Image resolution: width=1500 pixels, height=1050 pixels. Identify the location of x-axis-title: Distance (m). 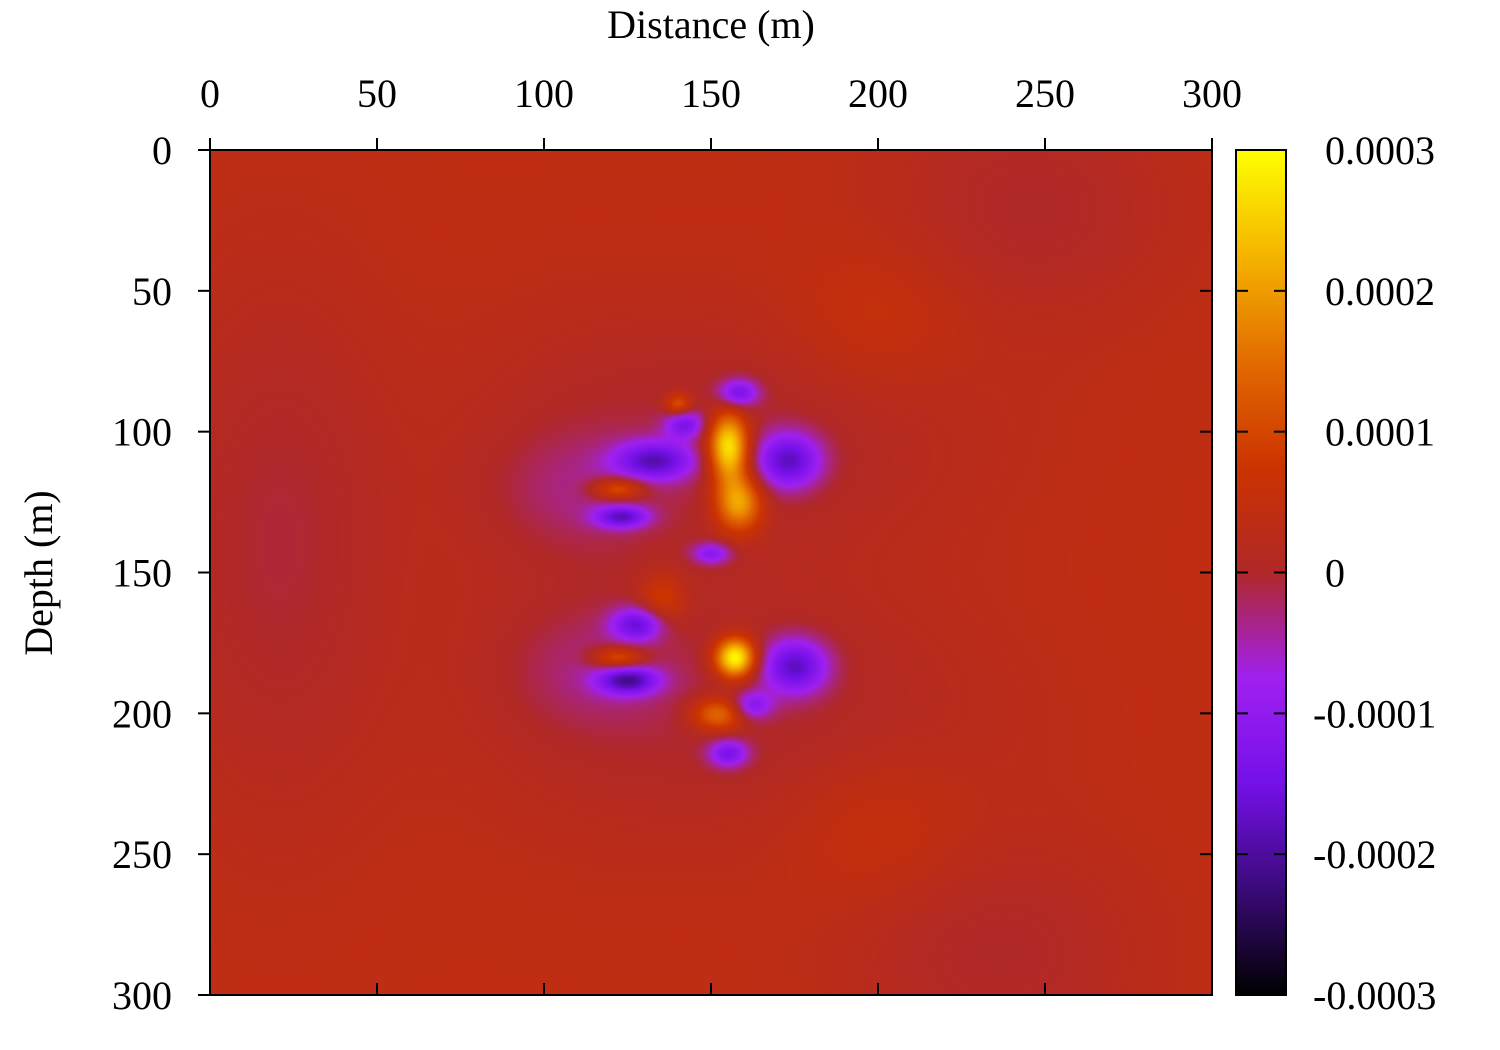
(711, 24).